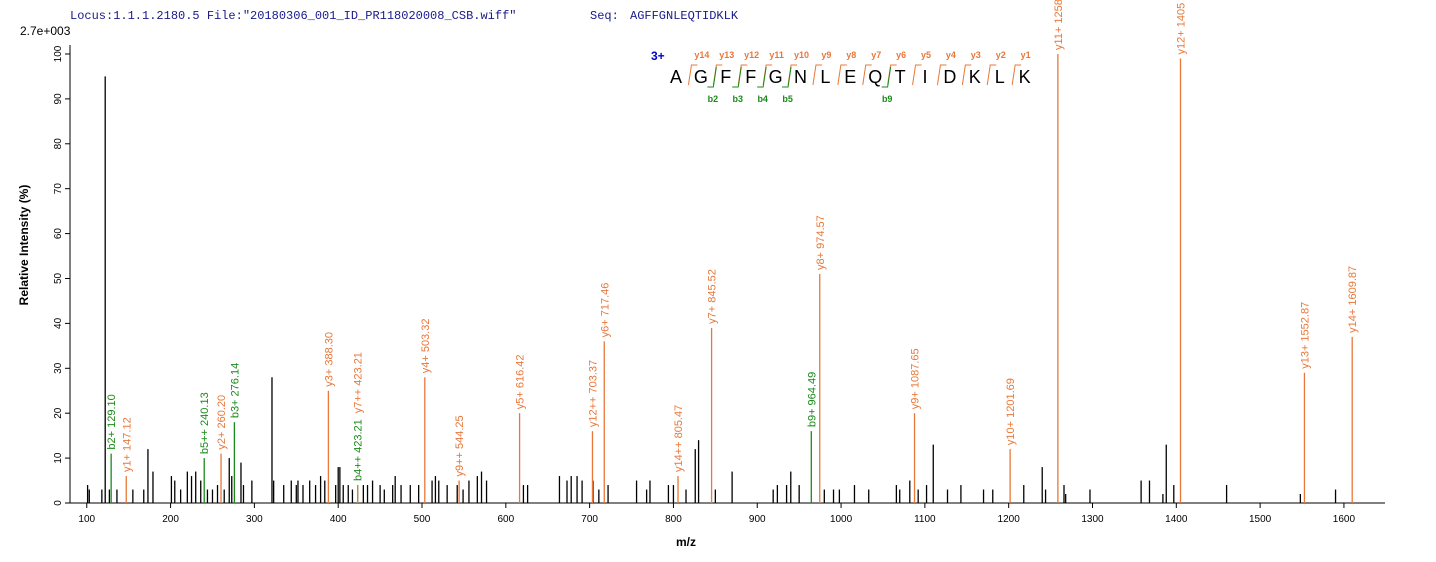  What do you see at coordinates (1260, 519) in the screenshot?
I see `x-tick-label: 1500` at bounding box center [1260, 519].